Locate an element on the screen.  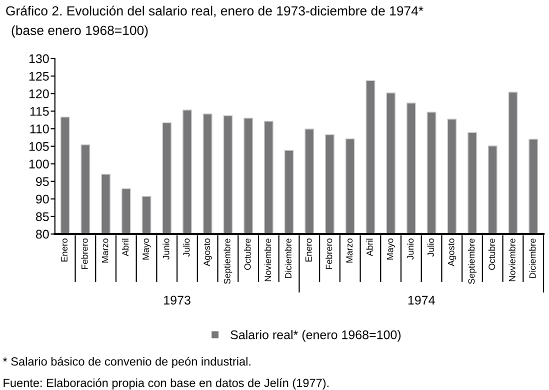
text: * Salario básico de convenio de peón industrial. is located at coordinates (126, 362).